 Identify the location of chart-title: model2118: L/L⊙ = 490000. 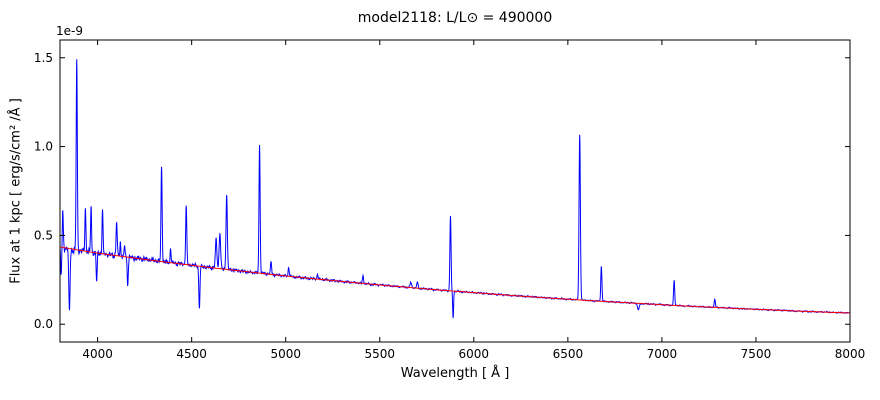
(455, 18).